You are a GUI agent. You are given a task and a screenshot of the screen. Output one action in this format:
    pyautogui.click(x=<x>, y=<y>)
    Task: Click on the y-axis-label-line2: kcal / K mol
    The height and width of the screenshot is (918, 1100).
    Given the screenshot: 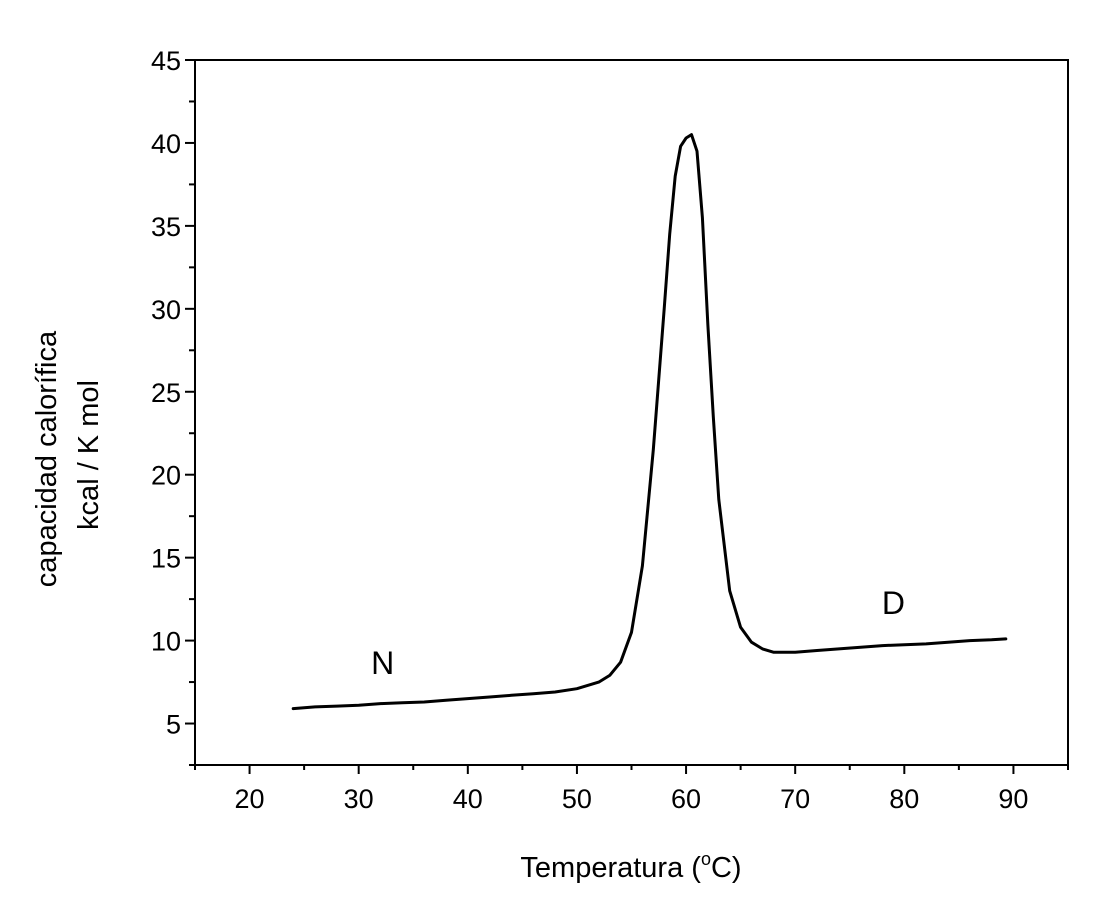 What is the action you would take?
    pyautogui.click(x=89, y=455)
    